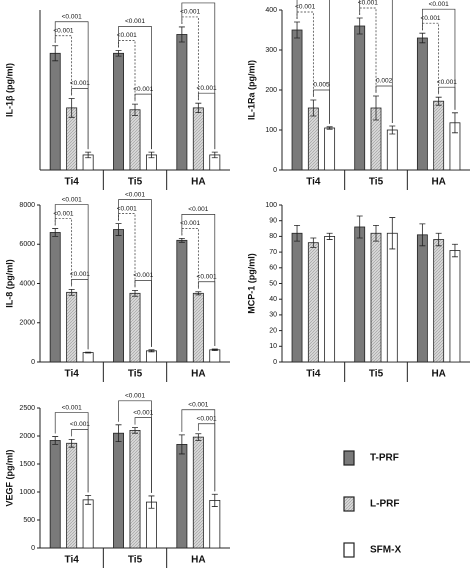 The height and width of the screenshot is (580, 474). Describe the element at coordinates (273, 236) in the screenshot. I see `y-tick-label: 80` at that location.